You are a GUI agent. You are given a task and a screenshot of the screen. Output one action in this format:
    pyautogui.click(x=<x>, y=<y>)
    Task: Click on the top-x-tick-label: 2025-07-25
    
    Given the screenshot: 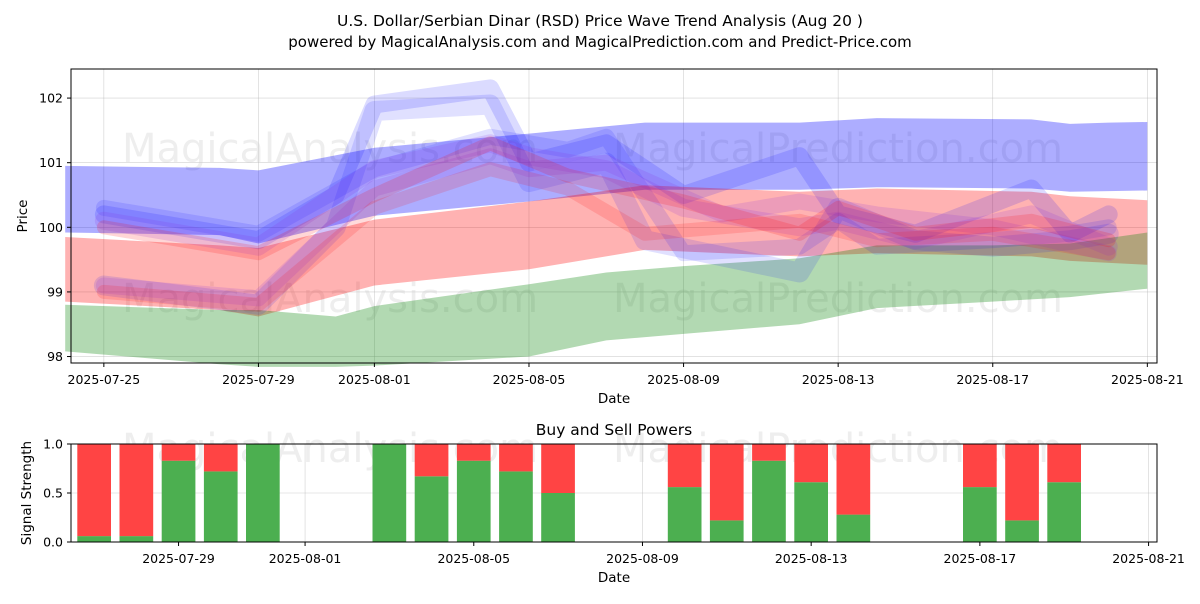 What is the action you would take?
    pyautogui.click(x=104, y=379)
    